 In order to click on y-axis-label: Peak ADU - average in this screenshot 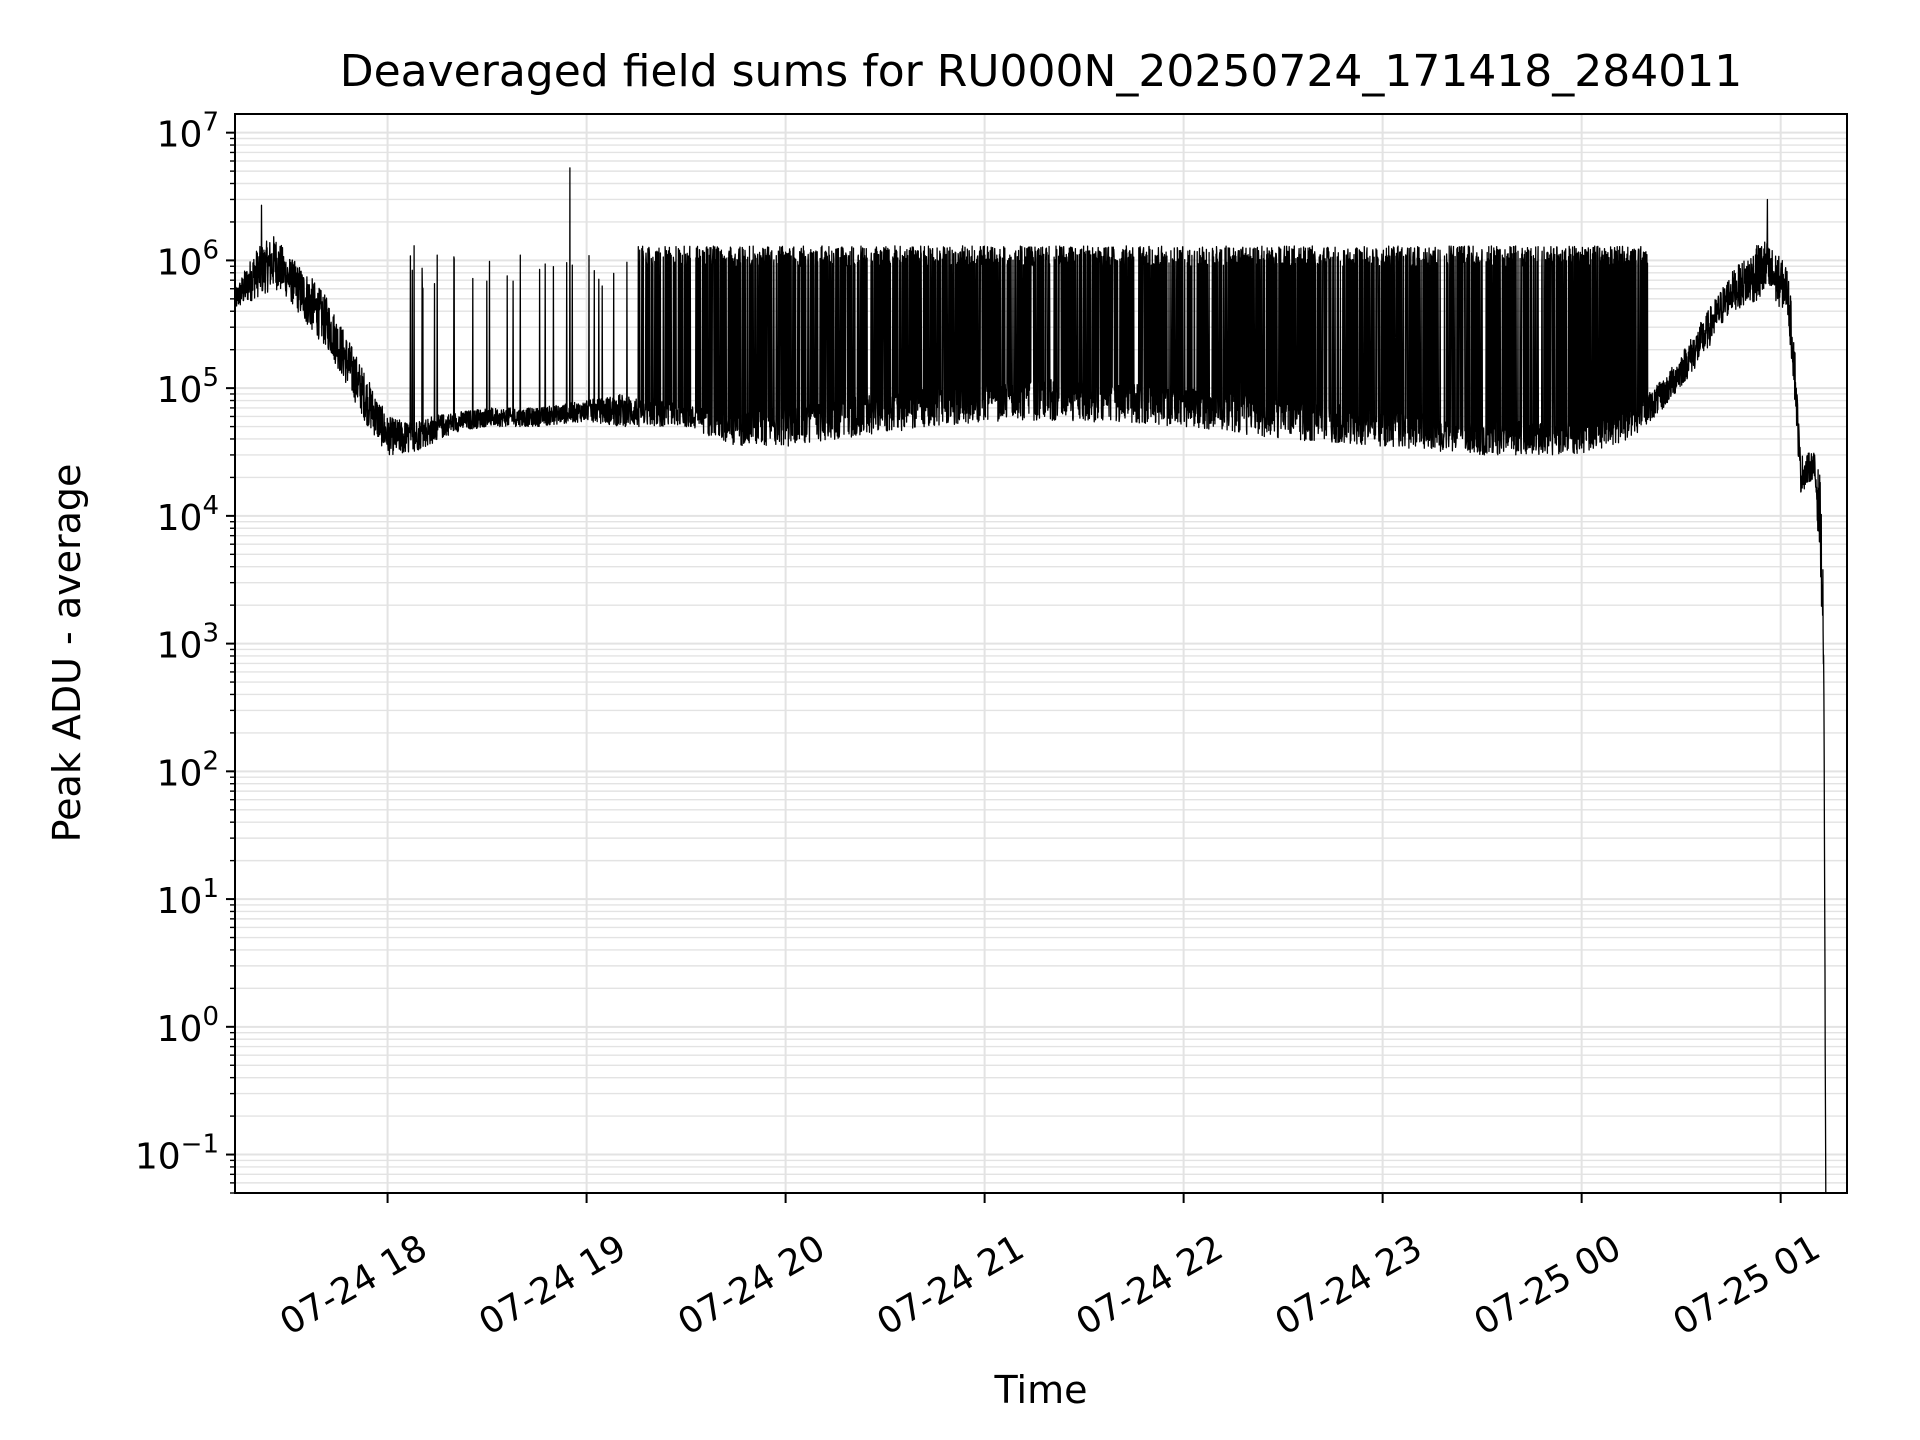, I will do `click(67, 653)`.